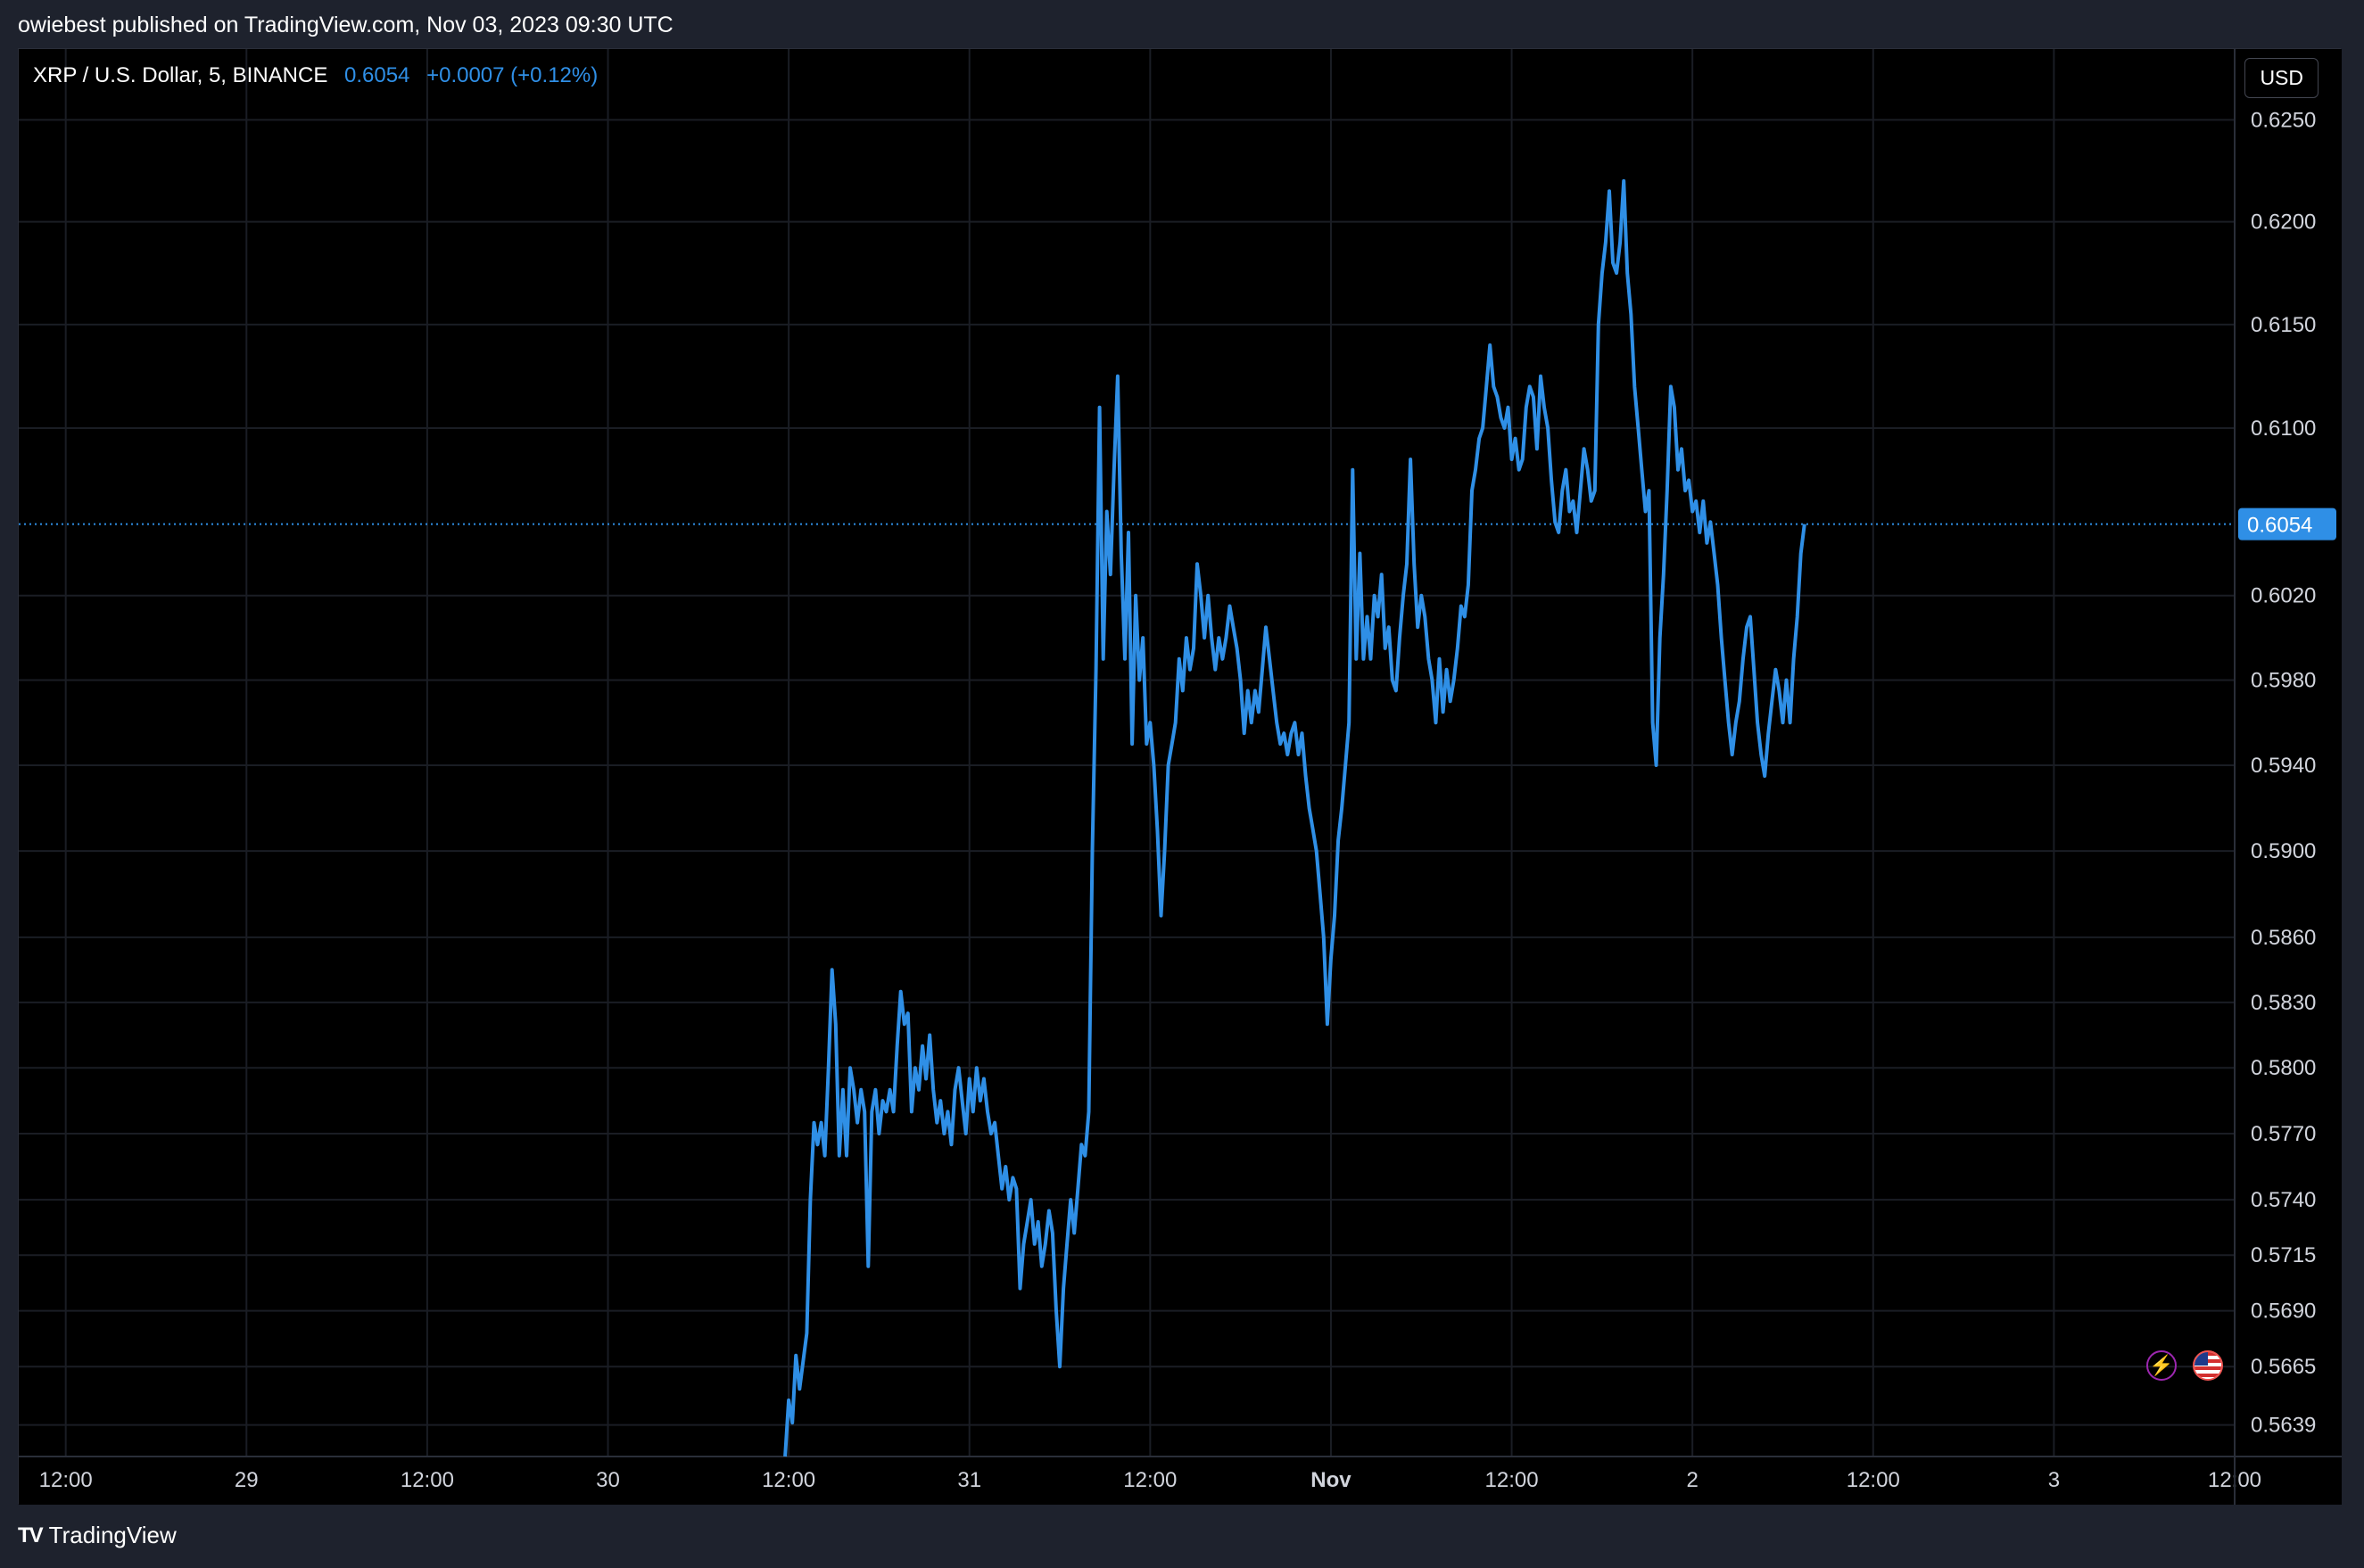 The height and width of the screenshot is (1568, 2364). I want to click on x-tick-label: 31, so click(969, 1480).